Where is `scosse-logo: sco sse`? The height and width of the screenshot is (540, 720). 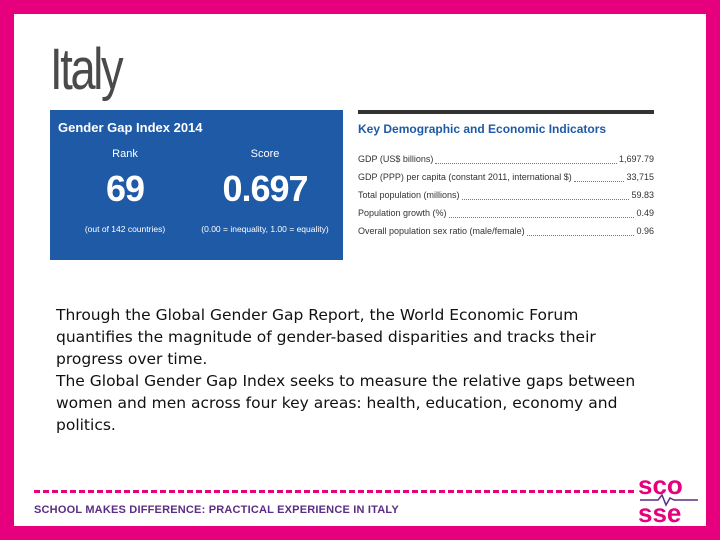 scosse-logo: sco sse is located at coordinates (668, 498).